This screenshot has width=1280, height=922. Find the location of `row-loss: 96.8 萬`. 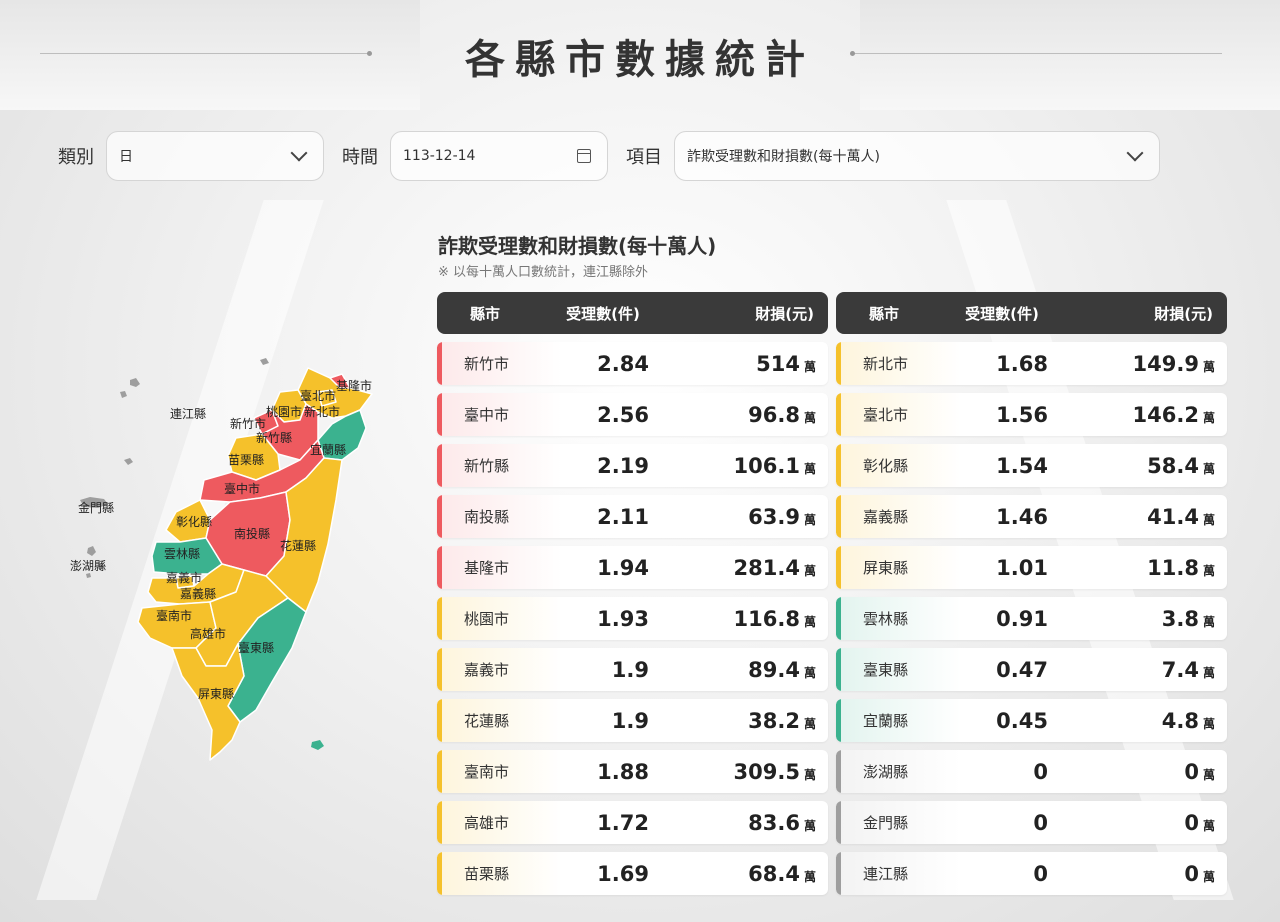

row-loss: 96.8 萬 is located at coordinates (738, 415).